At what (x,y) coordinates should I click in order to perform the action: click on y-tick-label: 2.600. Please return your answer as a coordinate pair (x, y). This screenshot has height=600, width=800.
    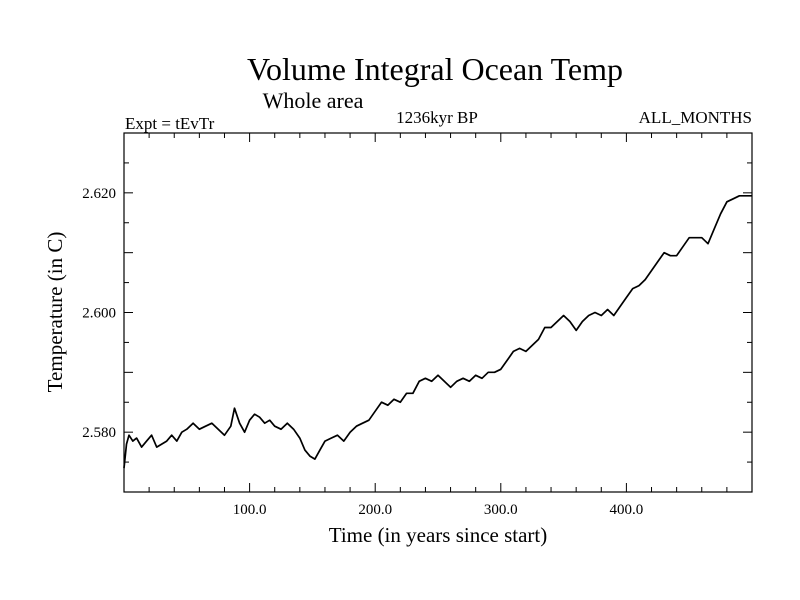
    Looking at the image, I should click on (99, 314).